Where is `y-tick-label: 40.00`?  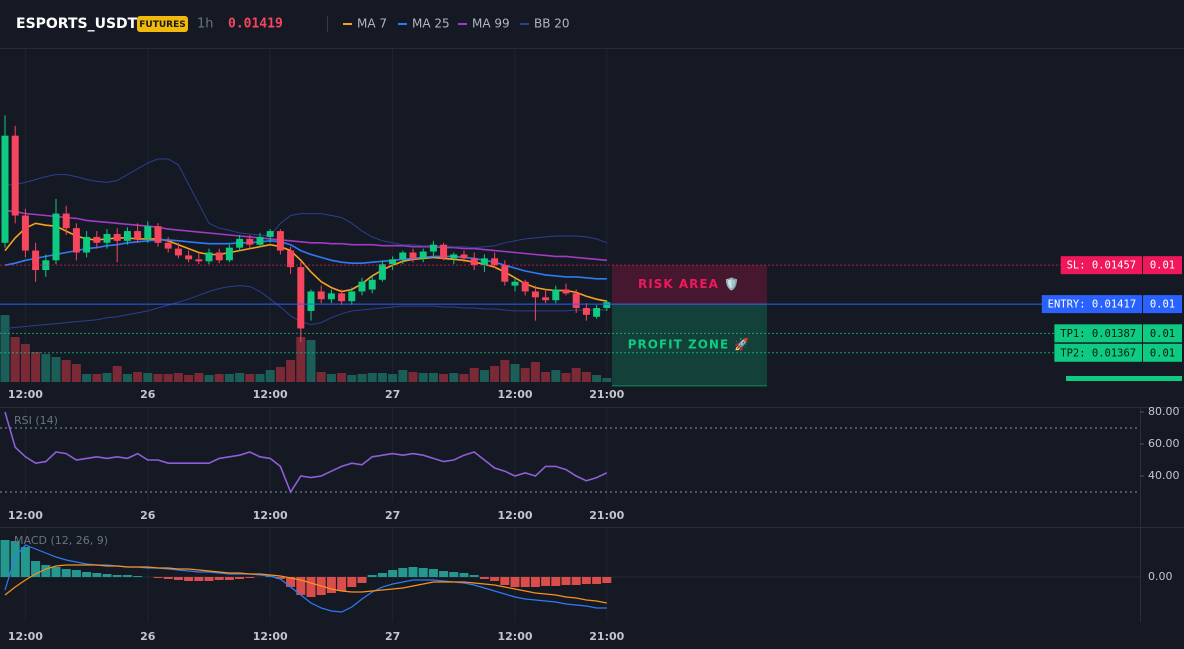 y-tick-label: 40.00 is located at coordinates (1164, 475).